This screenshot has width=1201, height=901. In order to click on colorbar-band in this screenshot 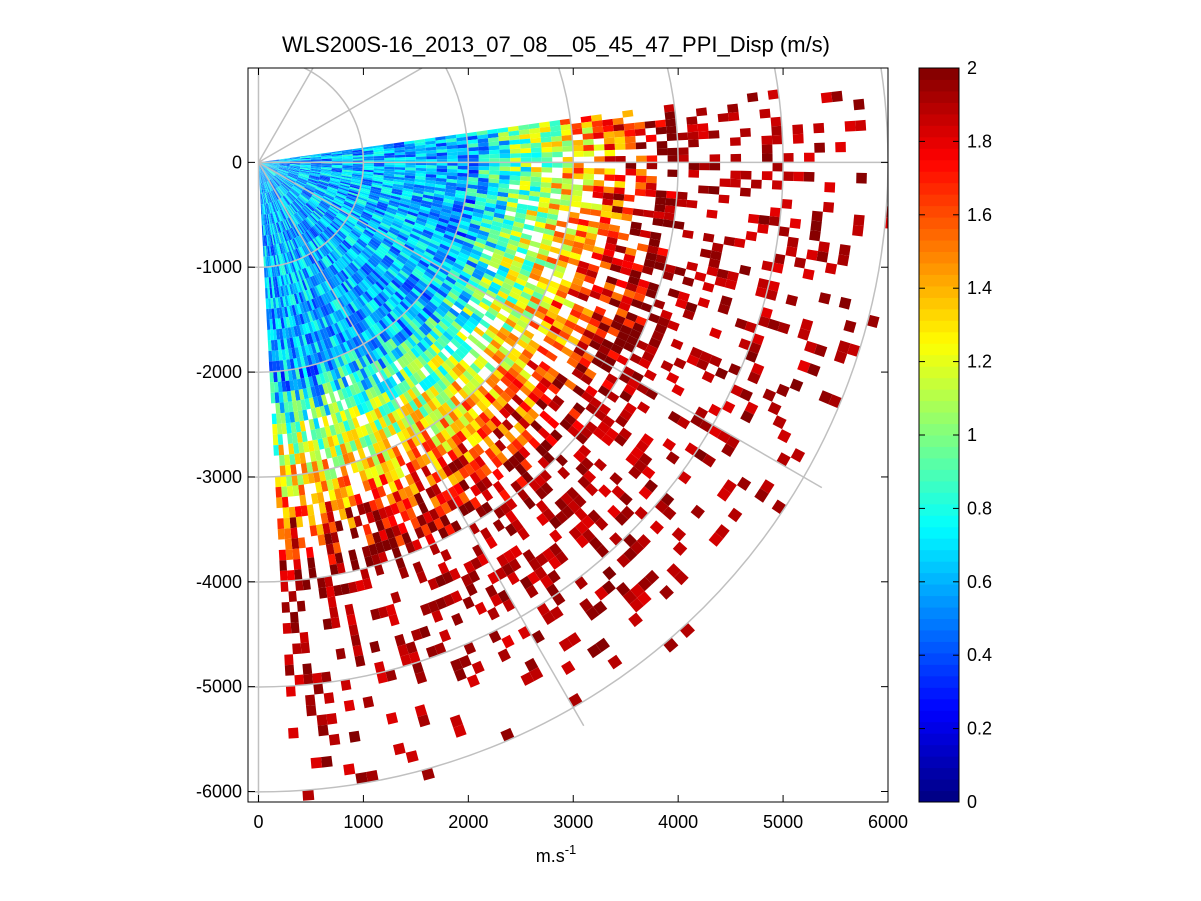, I will do `click(939, 635)`.